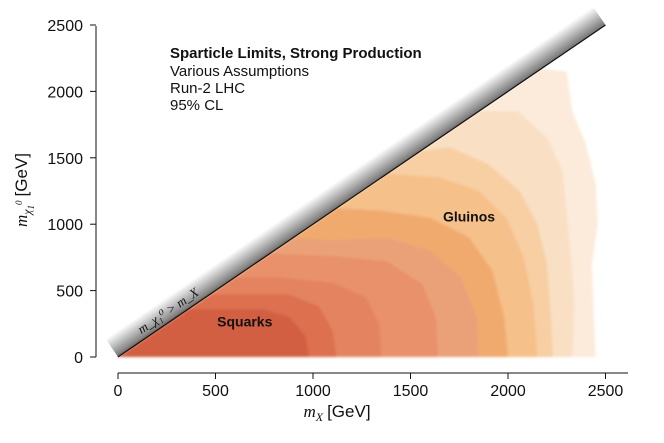 This screenshot has width=664, height=443. I want to click on annotation-run: Run-2 LHC, so click(207, 88).